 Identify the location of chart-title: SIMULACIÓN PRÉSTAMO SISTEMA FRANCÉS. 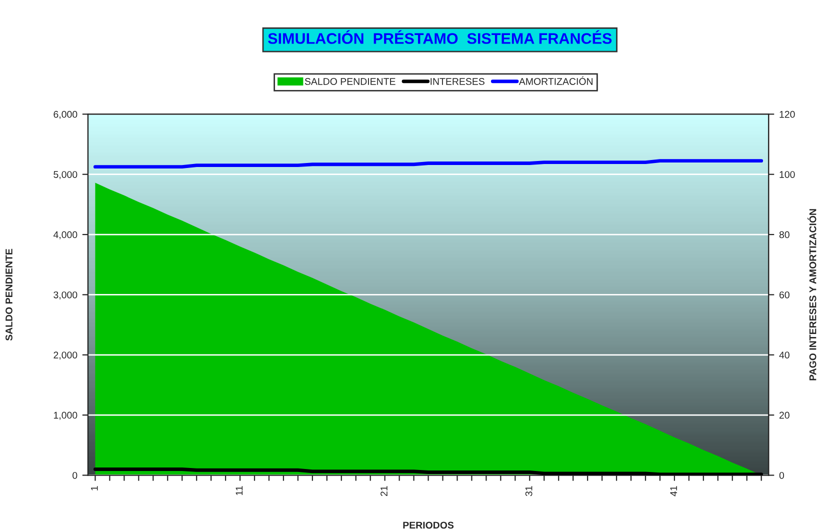
(440, 37).